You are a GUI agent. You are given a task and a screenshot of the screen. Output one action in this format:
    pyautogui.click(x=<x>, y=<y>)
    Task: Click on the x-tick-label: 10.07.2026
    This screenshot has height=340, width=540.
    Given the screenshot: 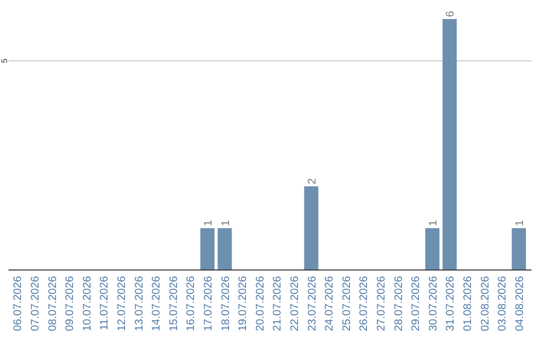 What is the action you would take?
    pyautogui.click(x=87, y=304)
    